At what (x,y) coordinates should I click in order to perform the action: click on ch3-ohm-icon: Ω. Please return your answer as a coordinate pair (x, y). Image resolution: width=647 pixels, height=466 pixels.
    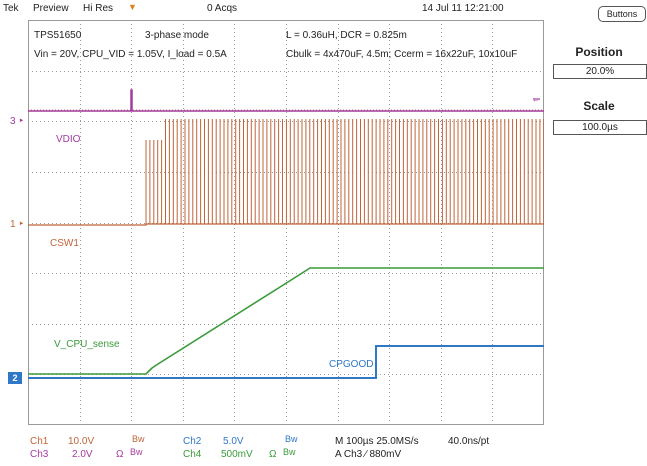
    Looking at the image, I should click on (120, 454).